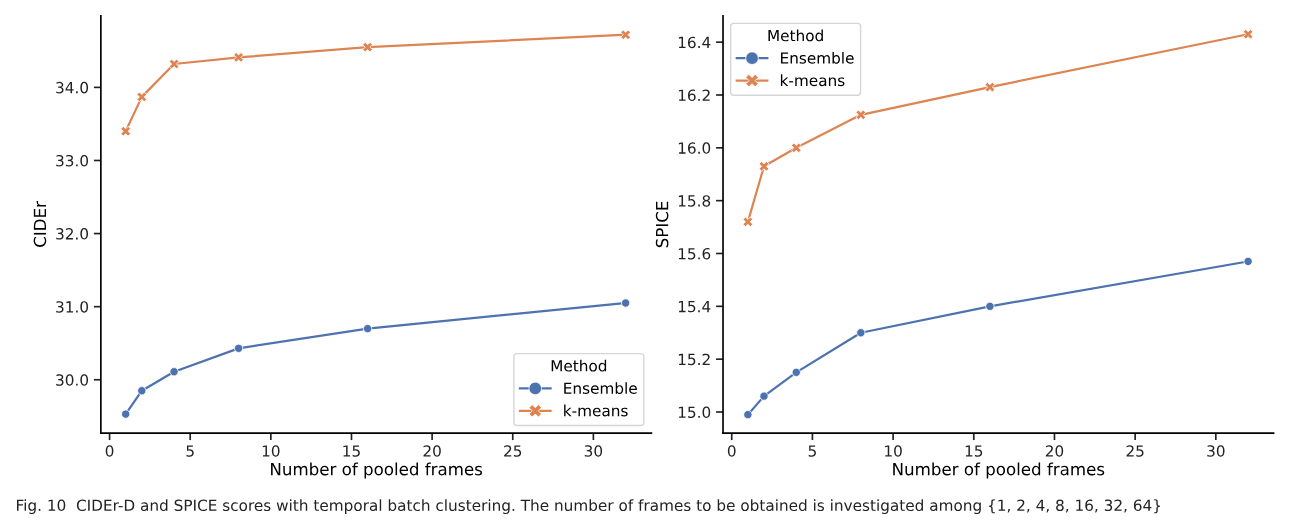 This screenshot has width=1293, height=525. What do you see at coordinates (694, 412) in the screenshot?
I see `y-tick-label: 15.0` at bounding box center [694, 412].